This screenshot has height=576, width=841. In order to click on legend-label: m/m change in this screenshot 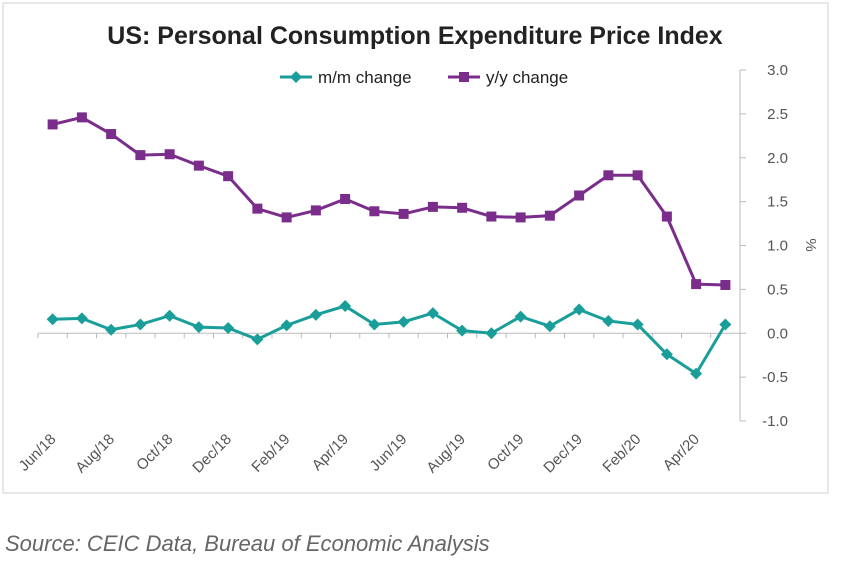, I will do `click(365, 77)`.